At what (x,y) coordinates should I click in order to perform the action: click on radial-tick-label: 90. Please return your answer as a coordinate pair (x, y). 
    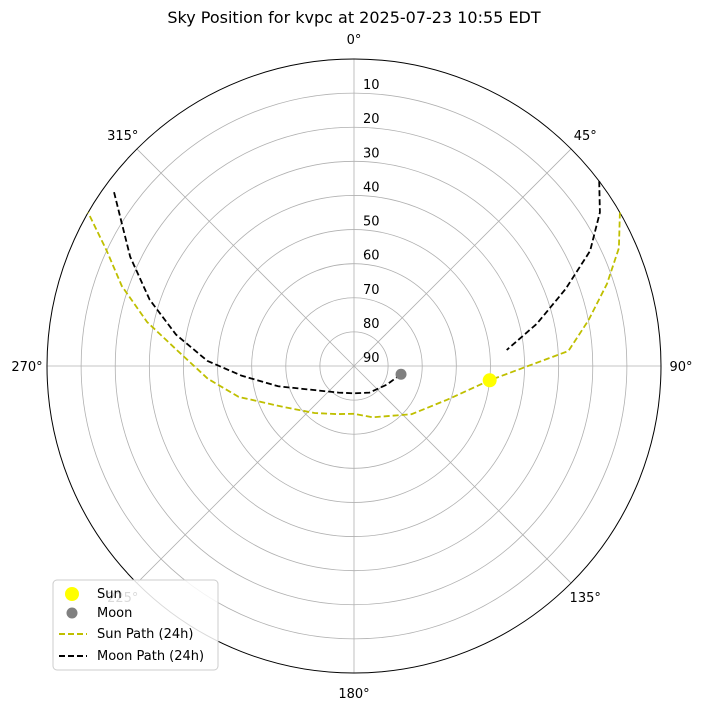
    Looking at the image, I should click on (371, 358).